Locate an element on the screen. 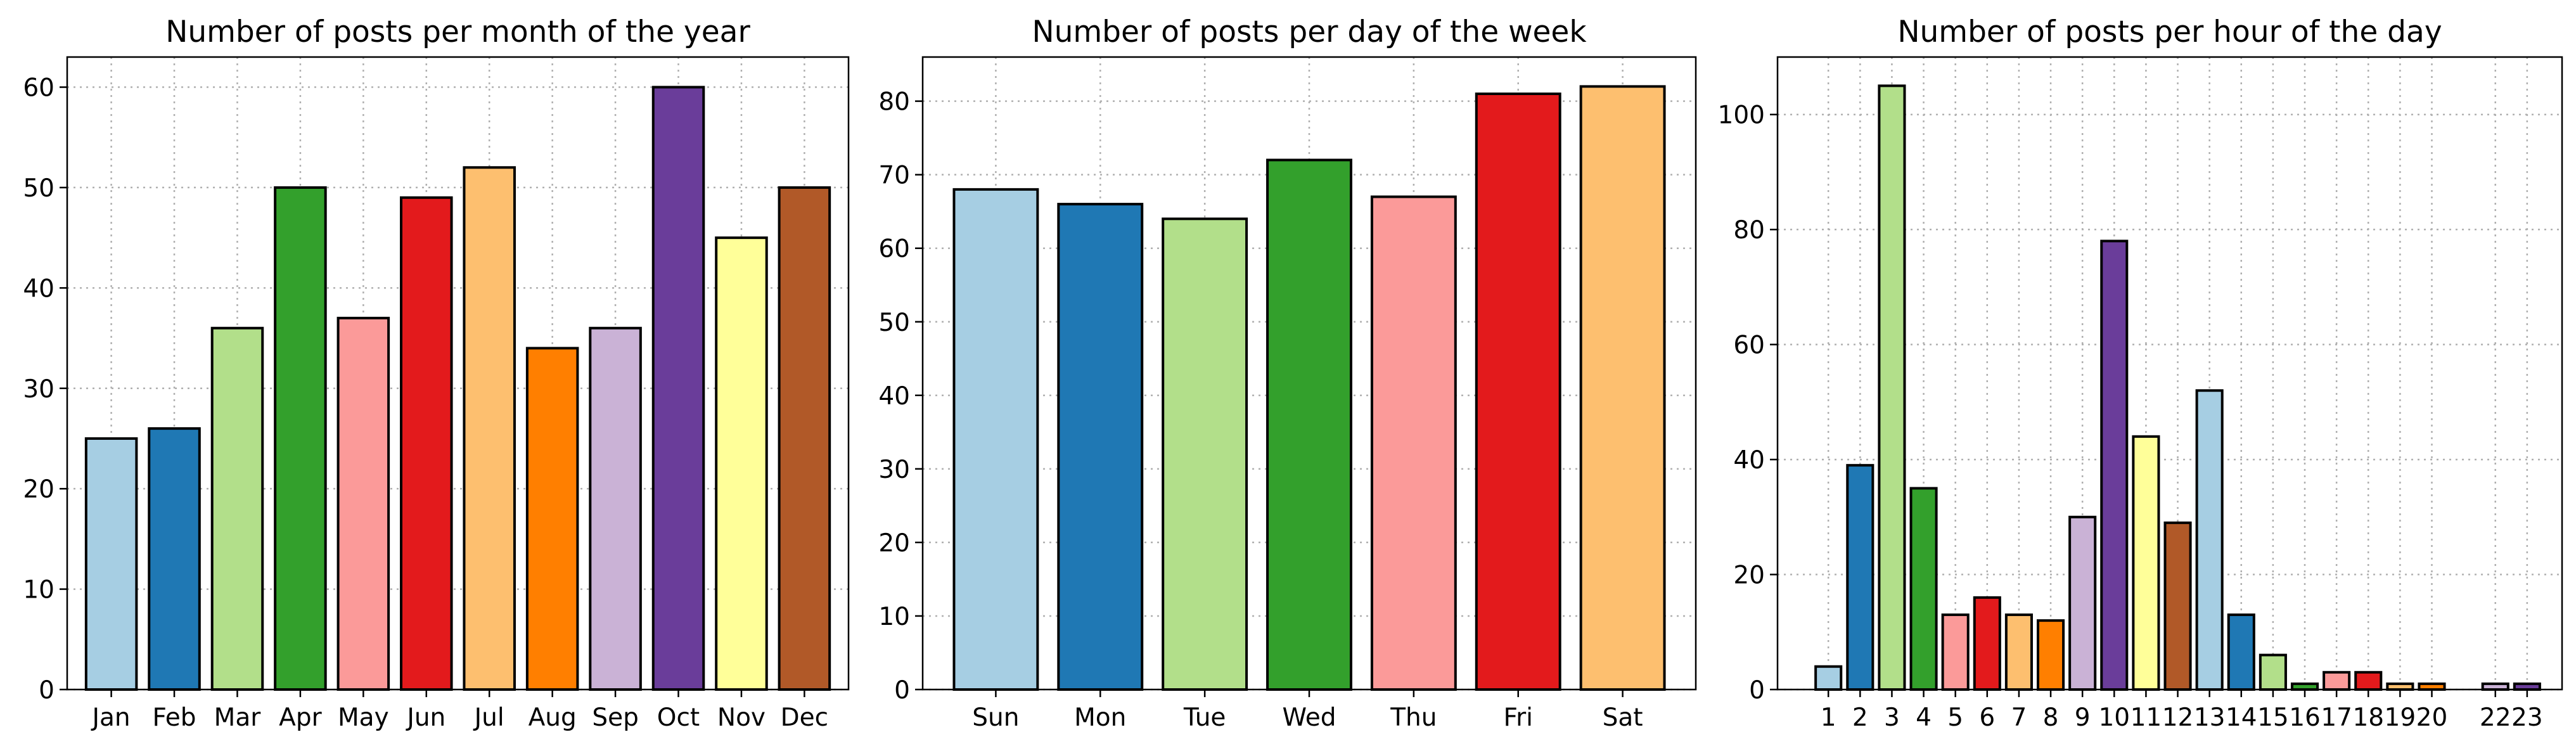 The width and height of the screenshot is (2576, 751). x-tick-label: 15 is located at coordinates (2273, 717).